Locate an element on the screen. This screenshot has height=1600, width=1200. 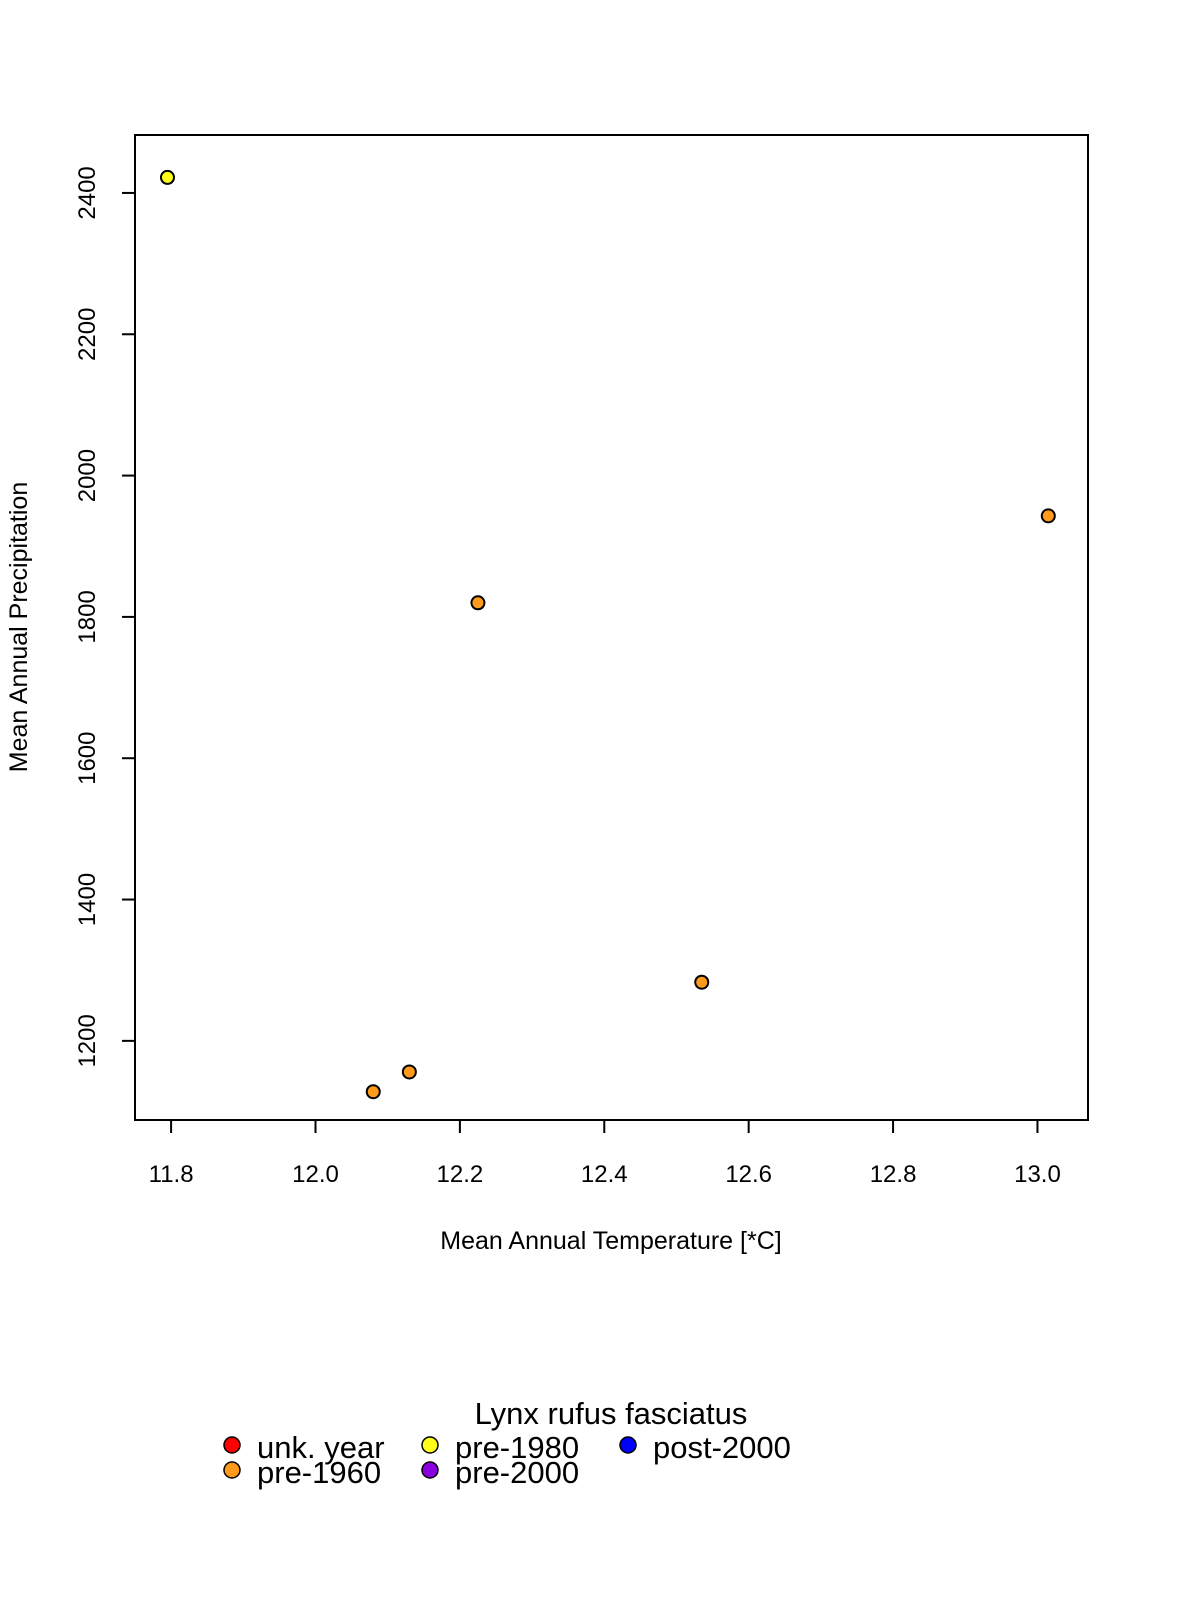
legend-entry: post-2000 is located at coordinates (705, 1447).